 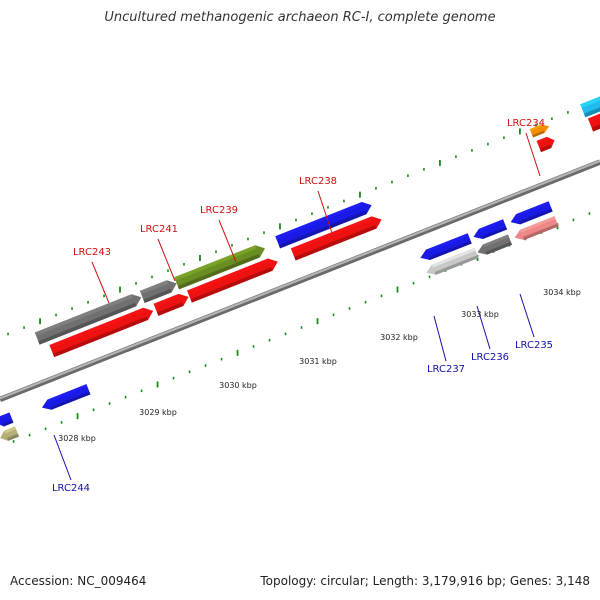 What do you see at coordinates (92, 252) in the screenshot?
I see `gene-label-lrc243: LRC243` at bounding box center [92, 252].